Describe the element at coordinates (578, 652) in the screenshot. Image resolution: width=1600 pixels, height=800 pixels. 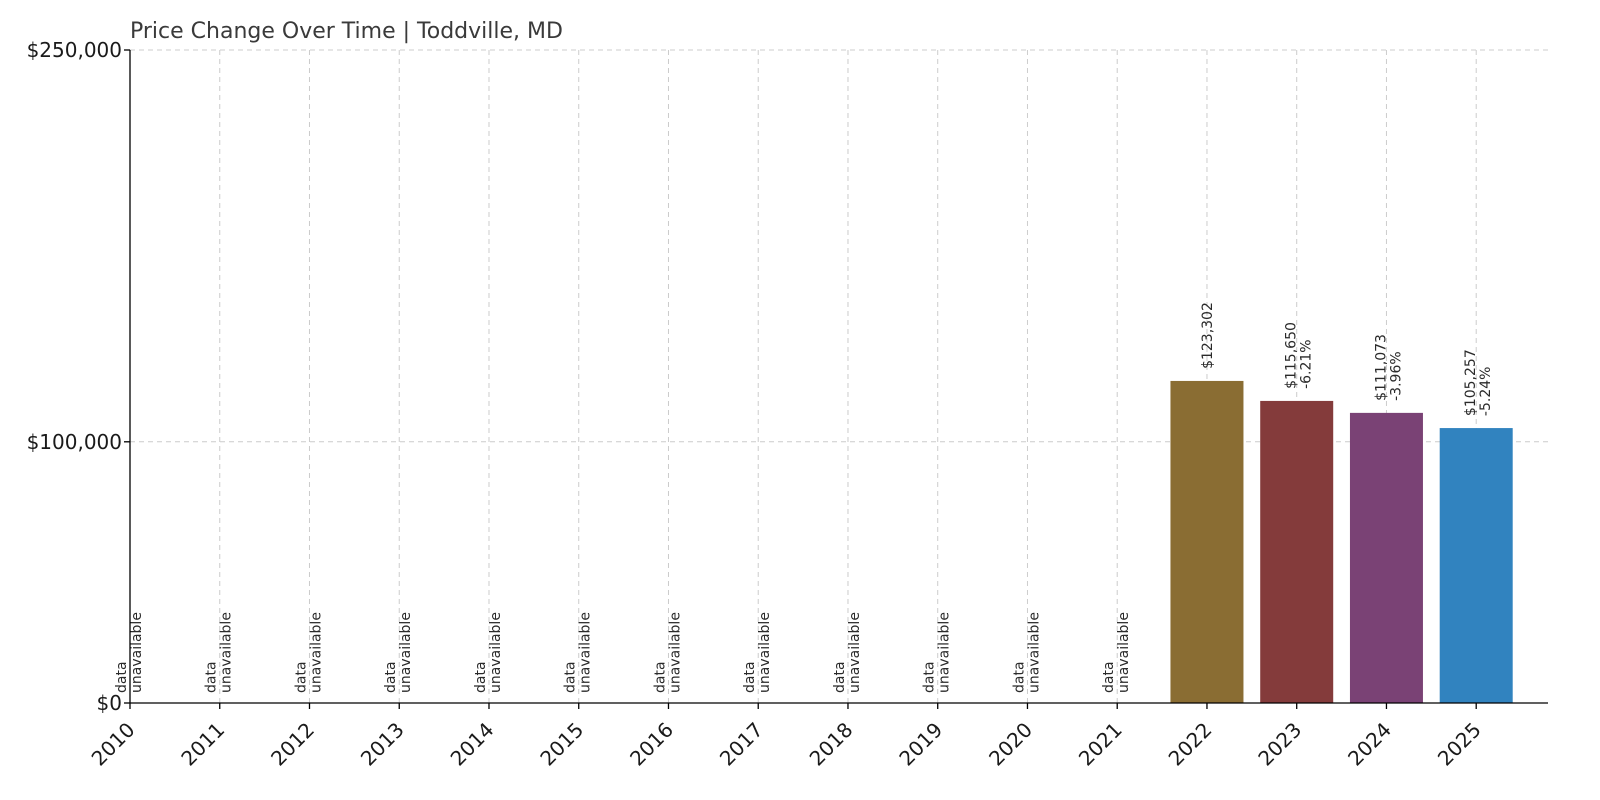
I see `data-unavailable-label-2015: dataunavailable` at that location.